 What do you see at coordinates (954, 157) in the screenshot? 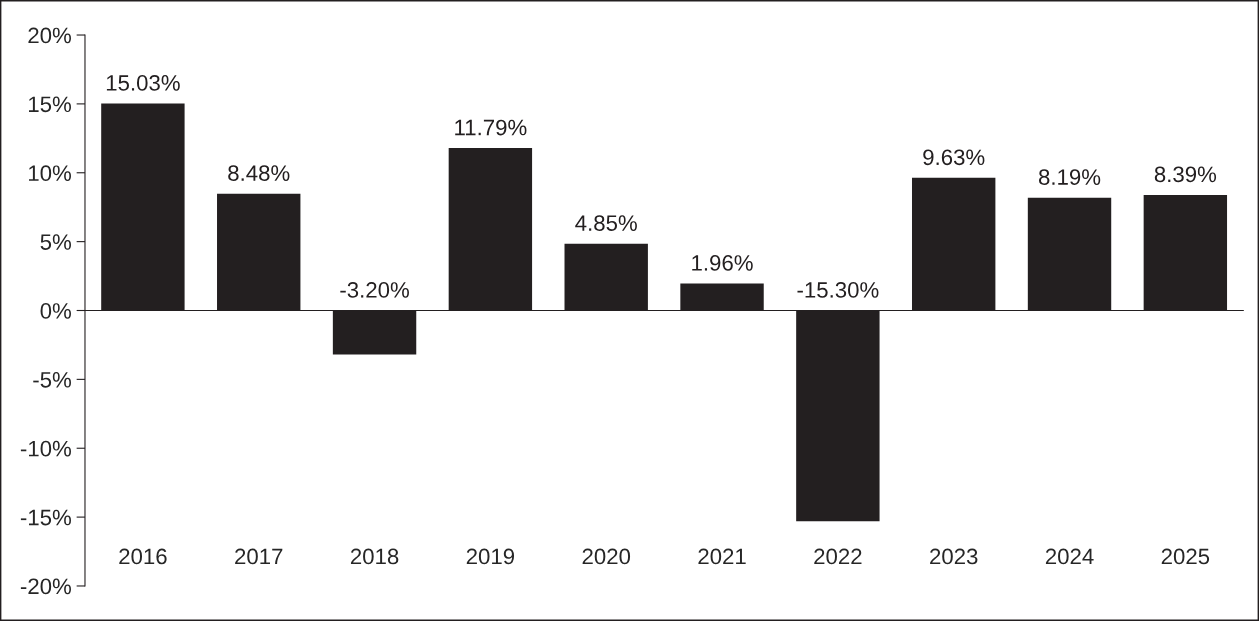
I see `data-label: 9.63%` at bounding box center [954, 157].